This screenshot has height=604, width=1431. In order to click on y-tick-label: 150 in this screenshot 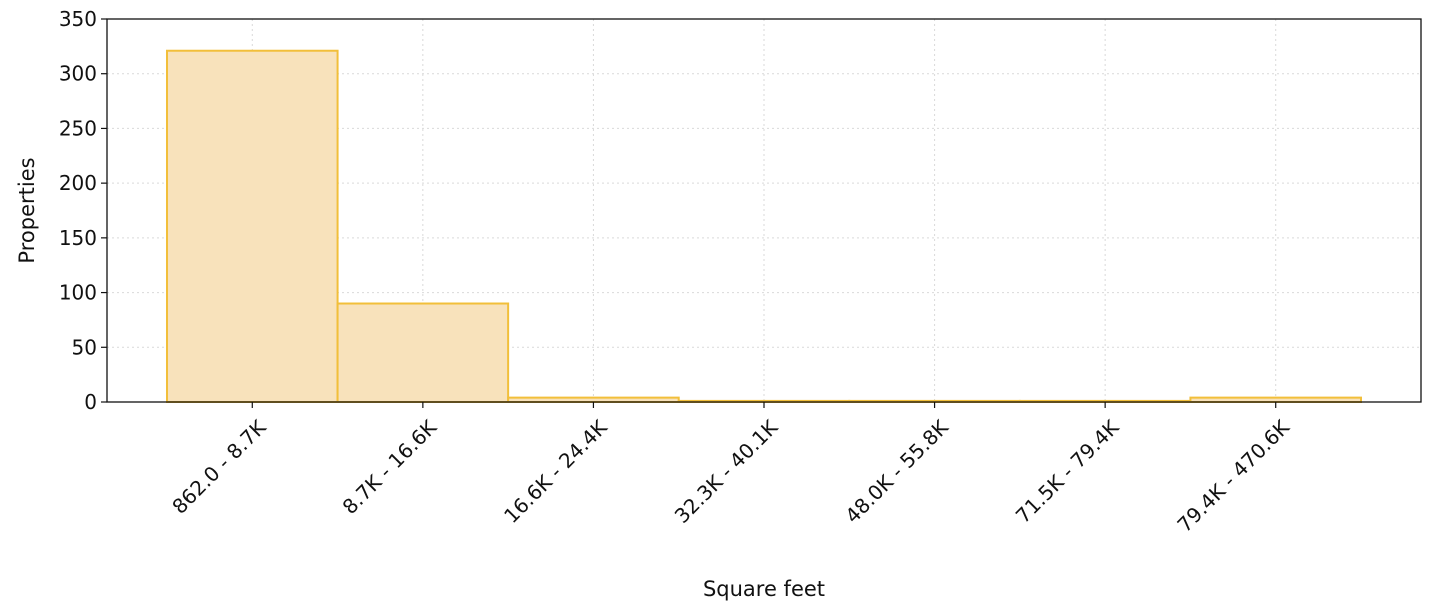, I will do `click(78, 238)`.